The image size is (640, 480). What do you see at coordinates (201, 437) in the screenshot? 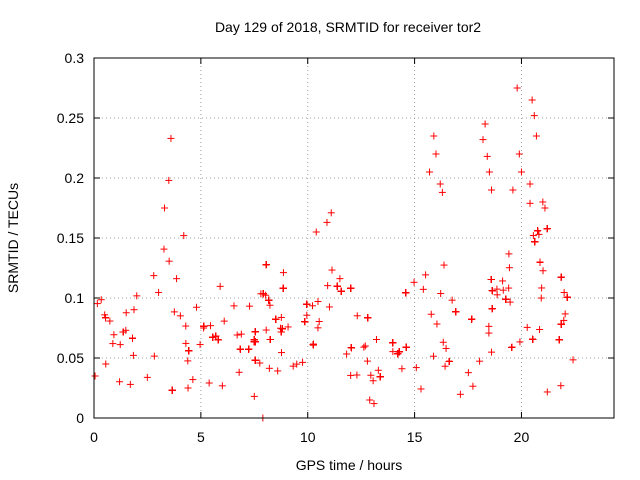
I see `x-tick-label: 5` at bounding box center [201, 437].